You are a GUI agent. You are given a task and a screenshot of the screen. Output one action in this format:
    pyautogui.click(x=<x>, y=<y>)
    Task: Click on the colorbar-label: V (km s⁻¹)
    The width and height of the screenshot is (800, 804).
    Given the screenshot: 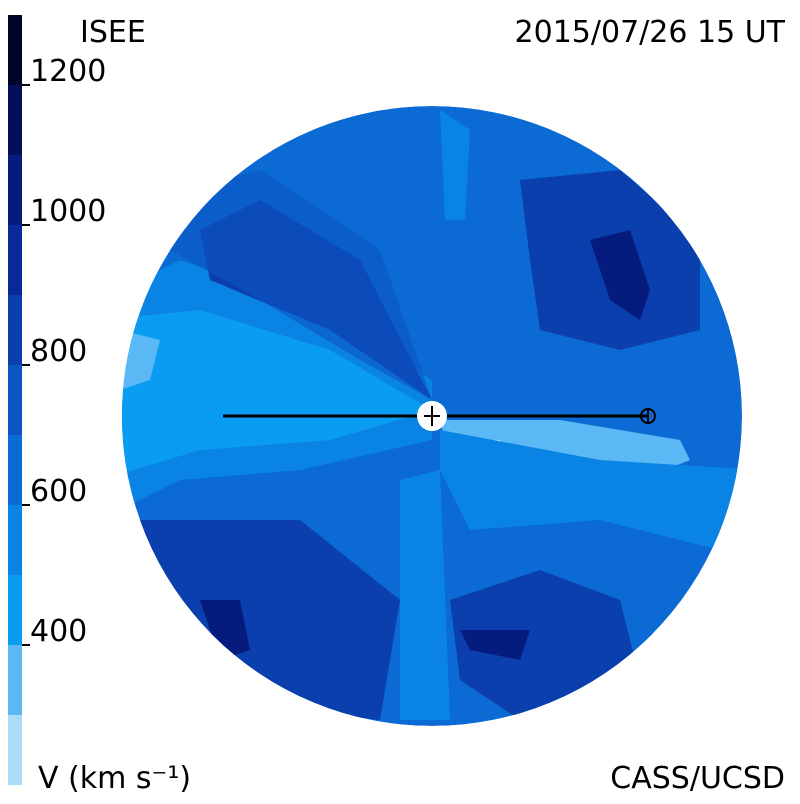 What is the action you would take?
    pyautogui.click(x=114, y=778)
    